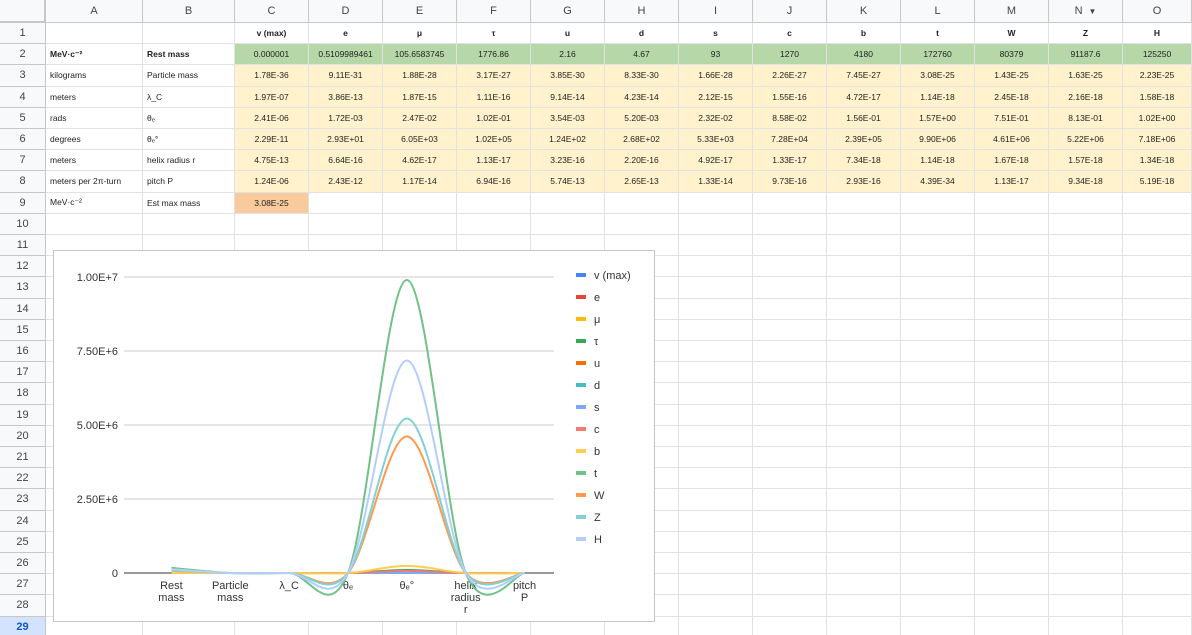  I want to click on cell-n13, so click(1086, 288).